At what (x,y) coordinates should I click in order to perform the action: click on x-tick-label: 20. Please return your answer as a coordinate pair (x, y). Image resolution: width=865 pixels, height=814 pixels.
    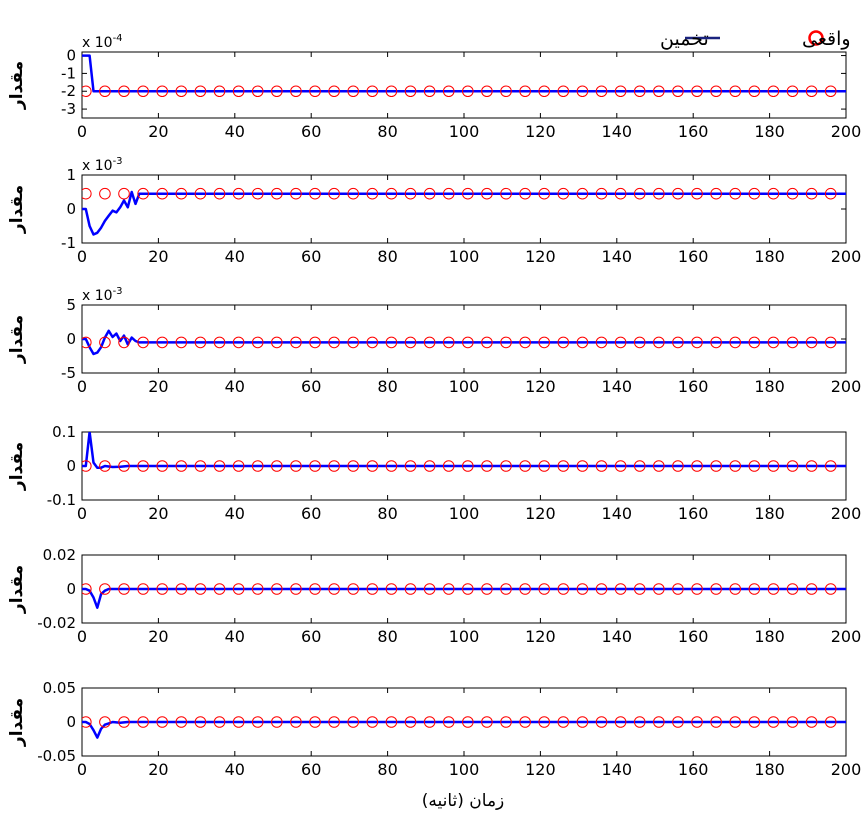
    Looking at the image, I should click on (158, 131).